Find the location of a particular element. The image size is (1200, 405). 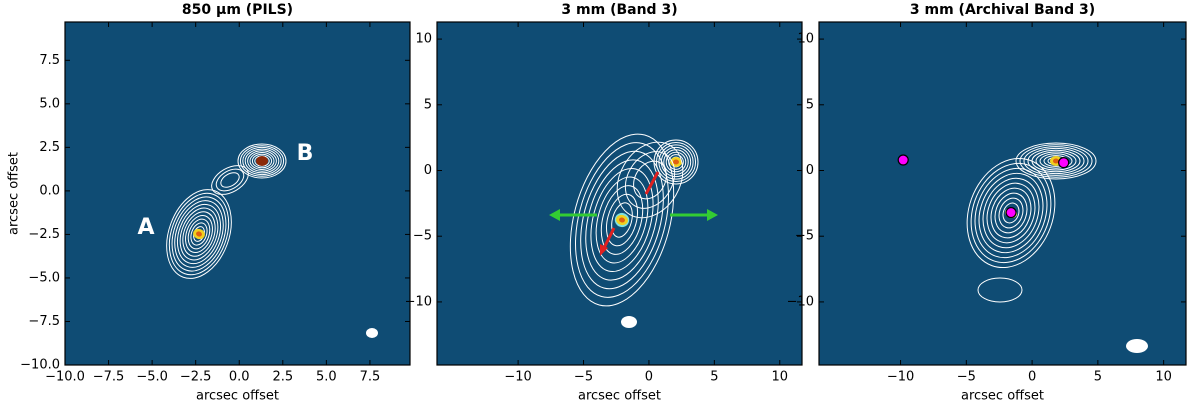

jet is located at coordinates (630, 211).